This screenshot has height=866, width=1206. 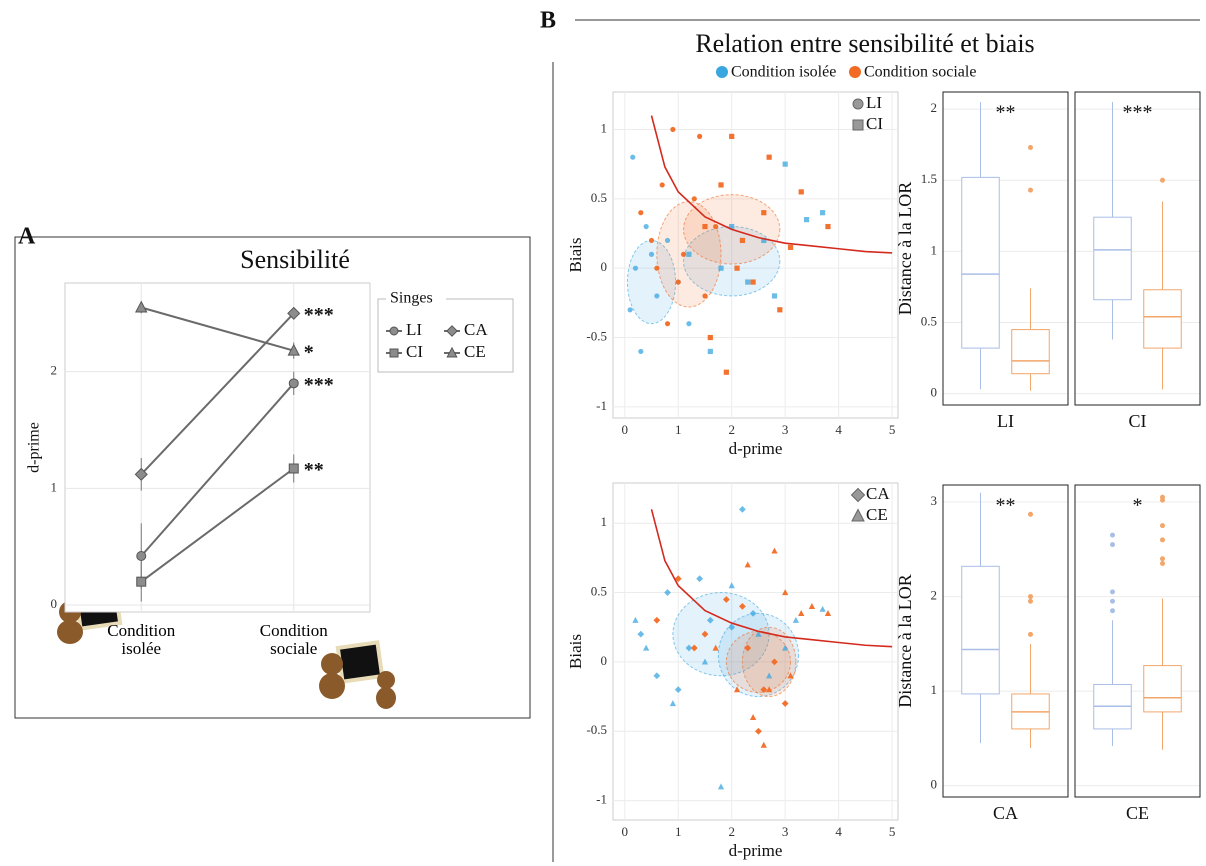 What do you see at coordinates (877, 514) in the screenshot?
I see `legend-label: CE` at bounding box center [877, 514].